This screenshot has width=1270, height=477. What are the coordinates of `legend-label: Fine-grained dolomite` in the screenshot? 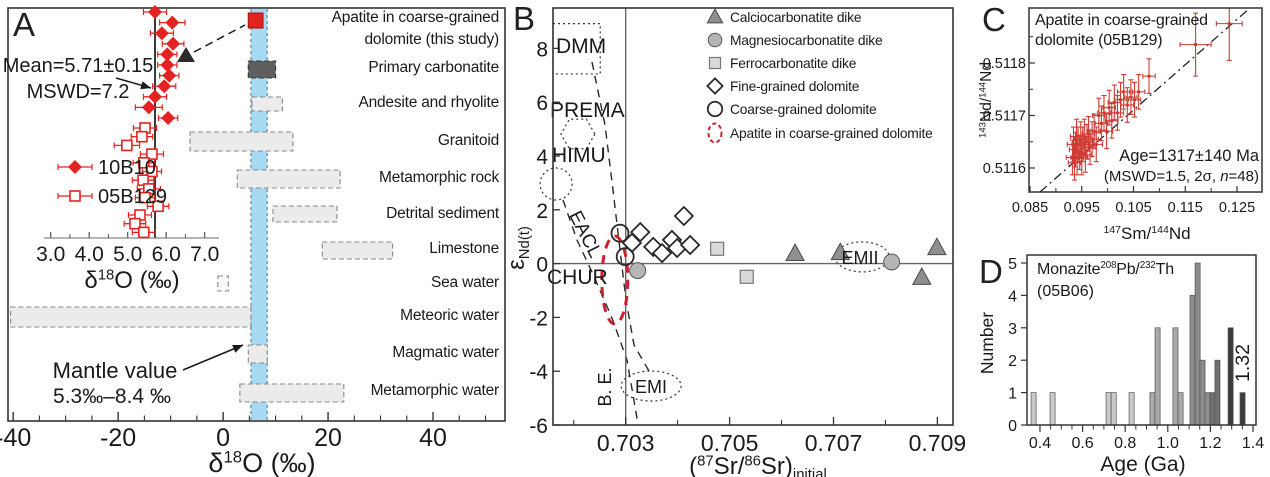 It's located at (795, 86).